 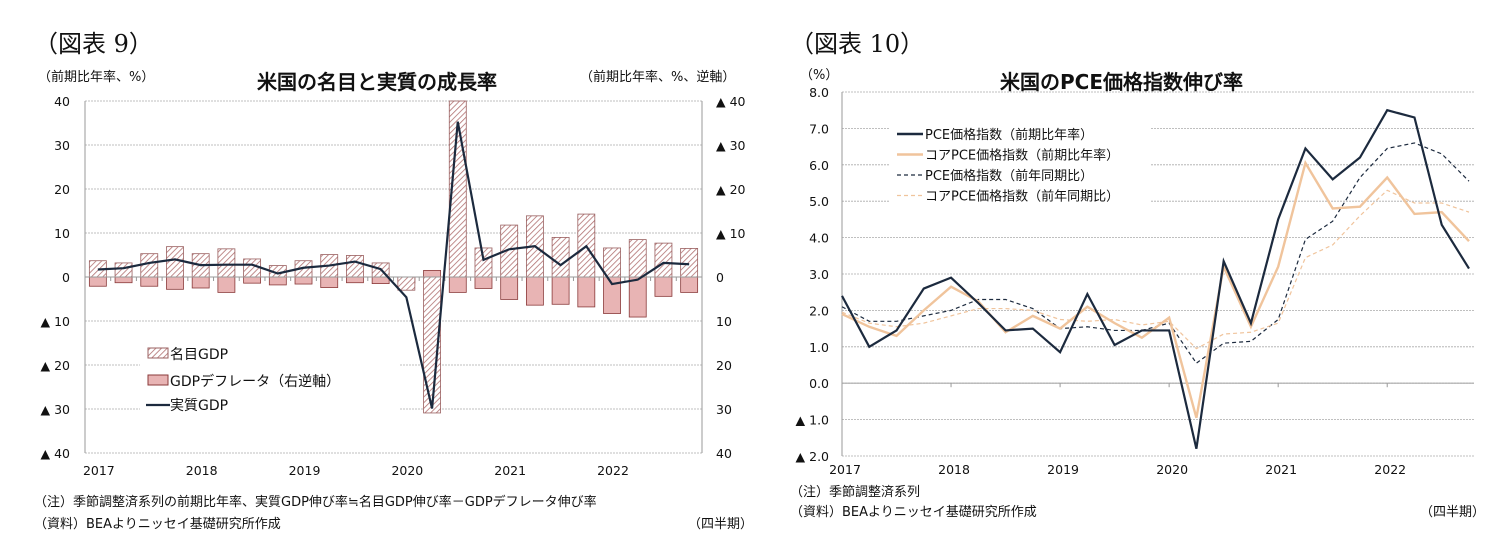 What do you see at coordinates (724, 321) in the screenshot?
I see `right-tick-label: 10` at bounding box center [724, 321].